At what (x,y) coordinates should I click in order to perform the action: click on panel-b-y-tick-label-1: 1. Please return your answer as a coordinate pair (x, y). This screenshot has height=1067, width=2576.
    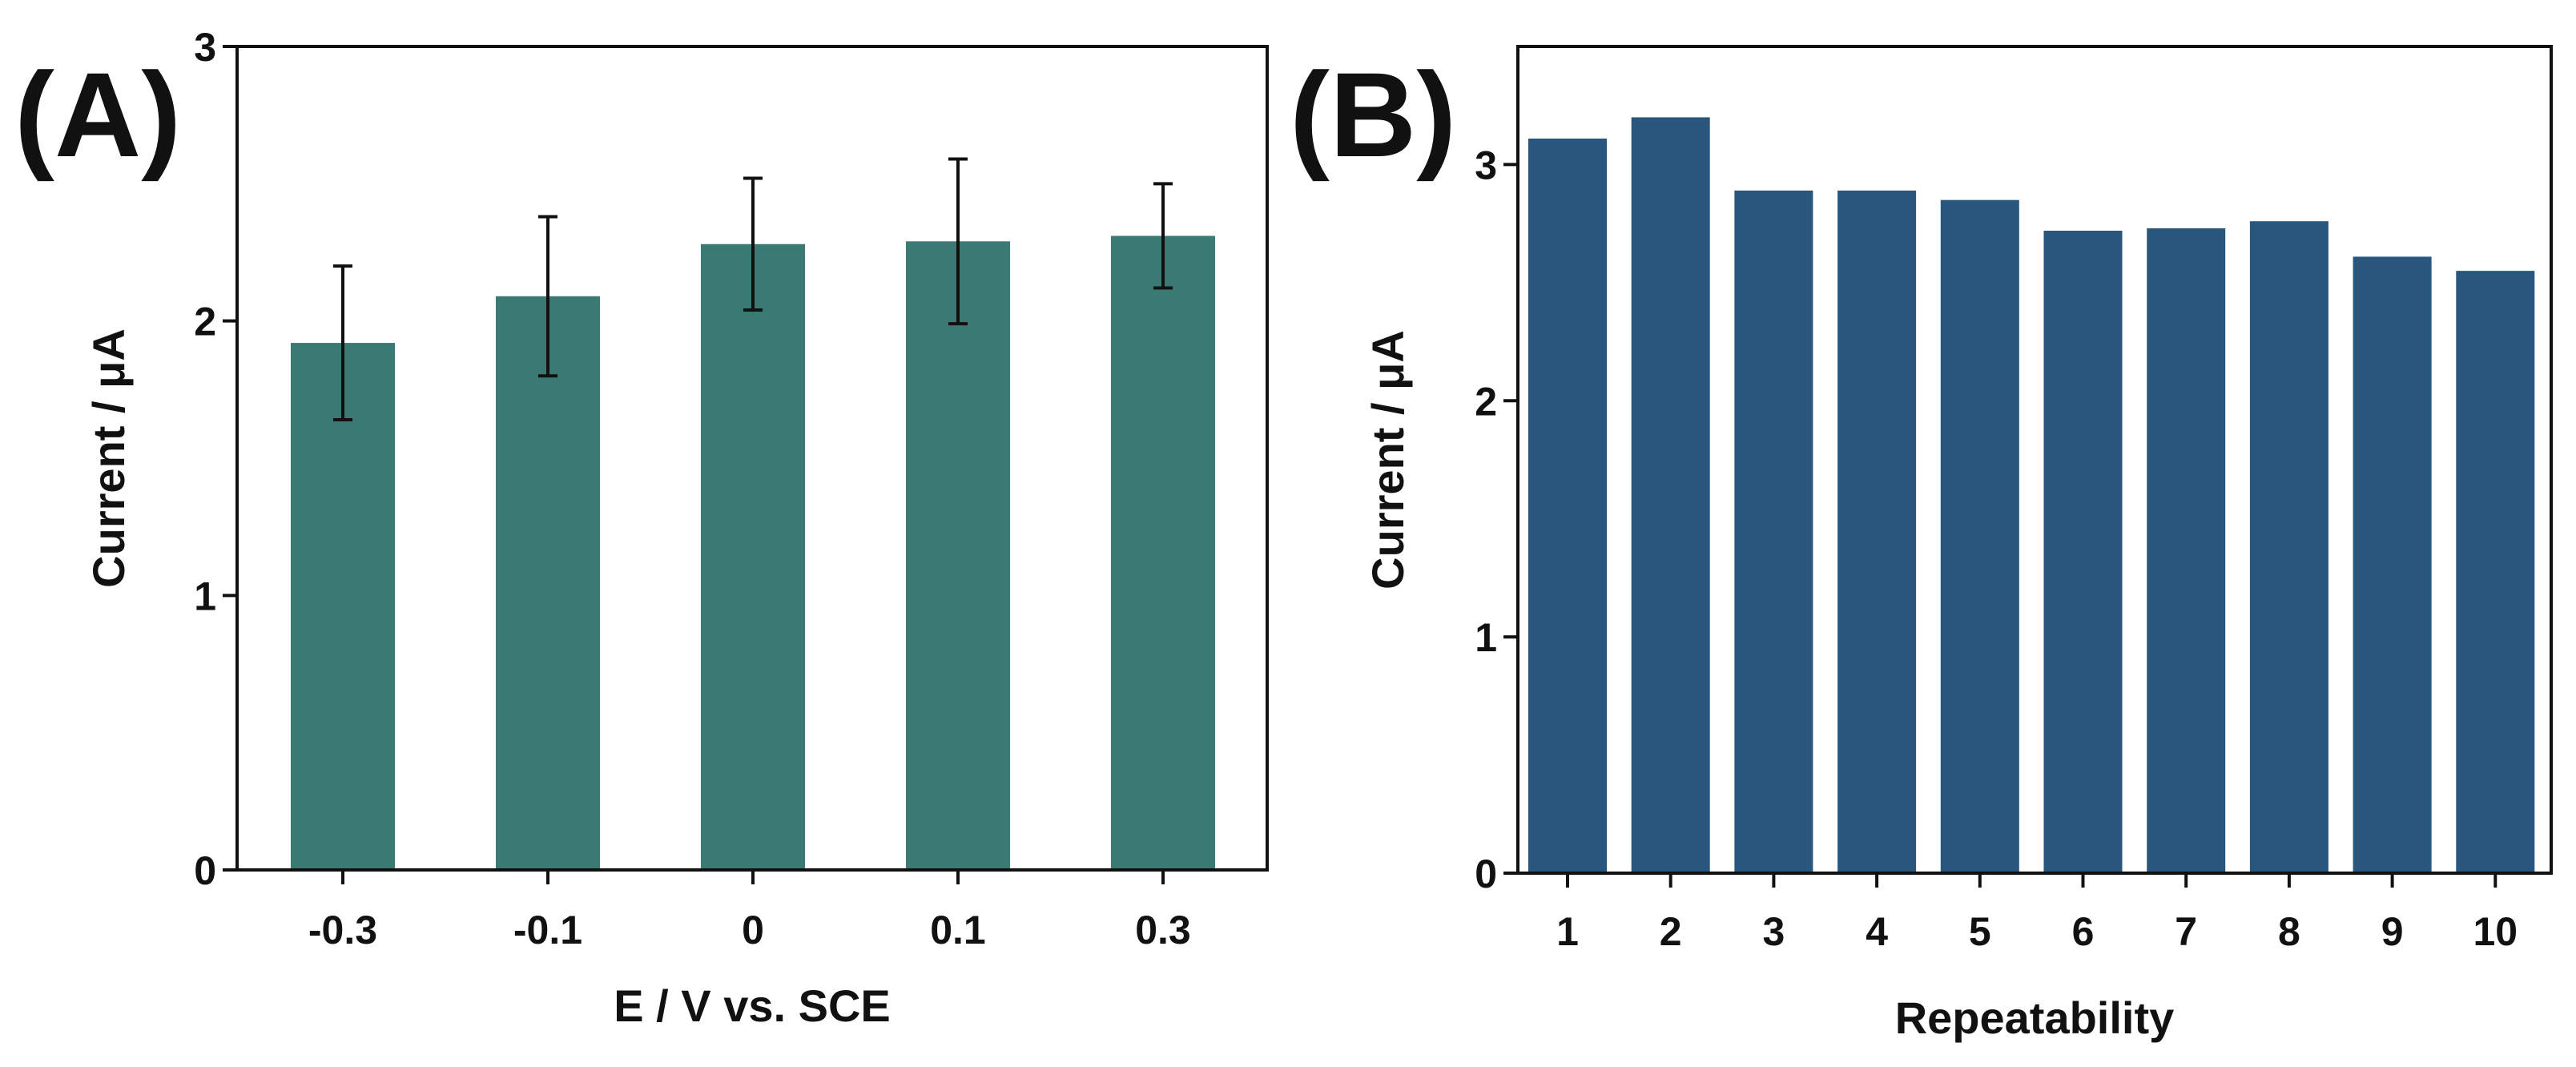
    Looking at the image, I should click on (1486, 637).